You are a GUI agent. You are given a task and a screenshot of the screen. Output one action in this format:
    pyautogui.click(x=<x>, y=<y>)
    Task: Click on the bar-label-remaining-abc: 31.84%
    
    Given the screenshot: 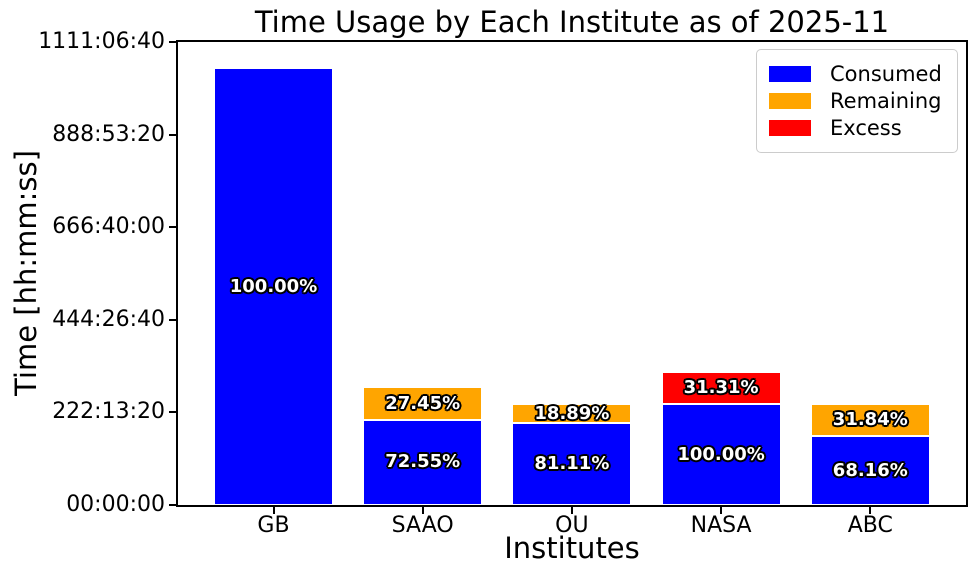 What is the action you would take?
    pyautogui.click(x=870, y=420)
    